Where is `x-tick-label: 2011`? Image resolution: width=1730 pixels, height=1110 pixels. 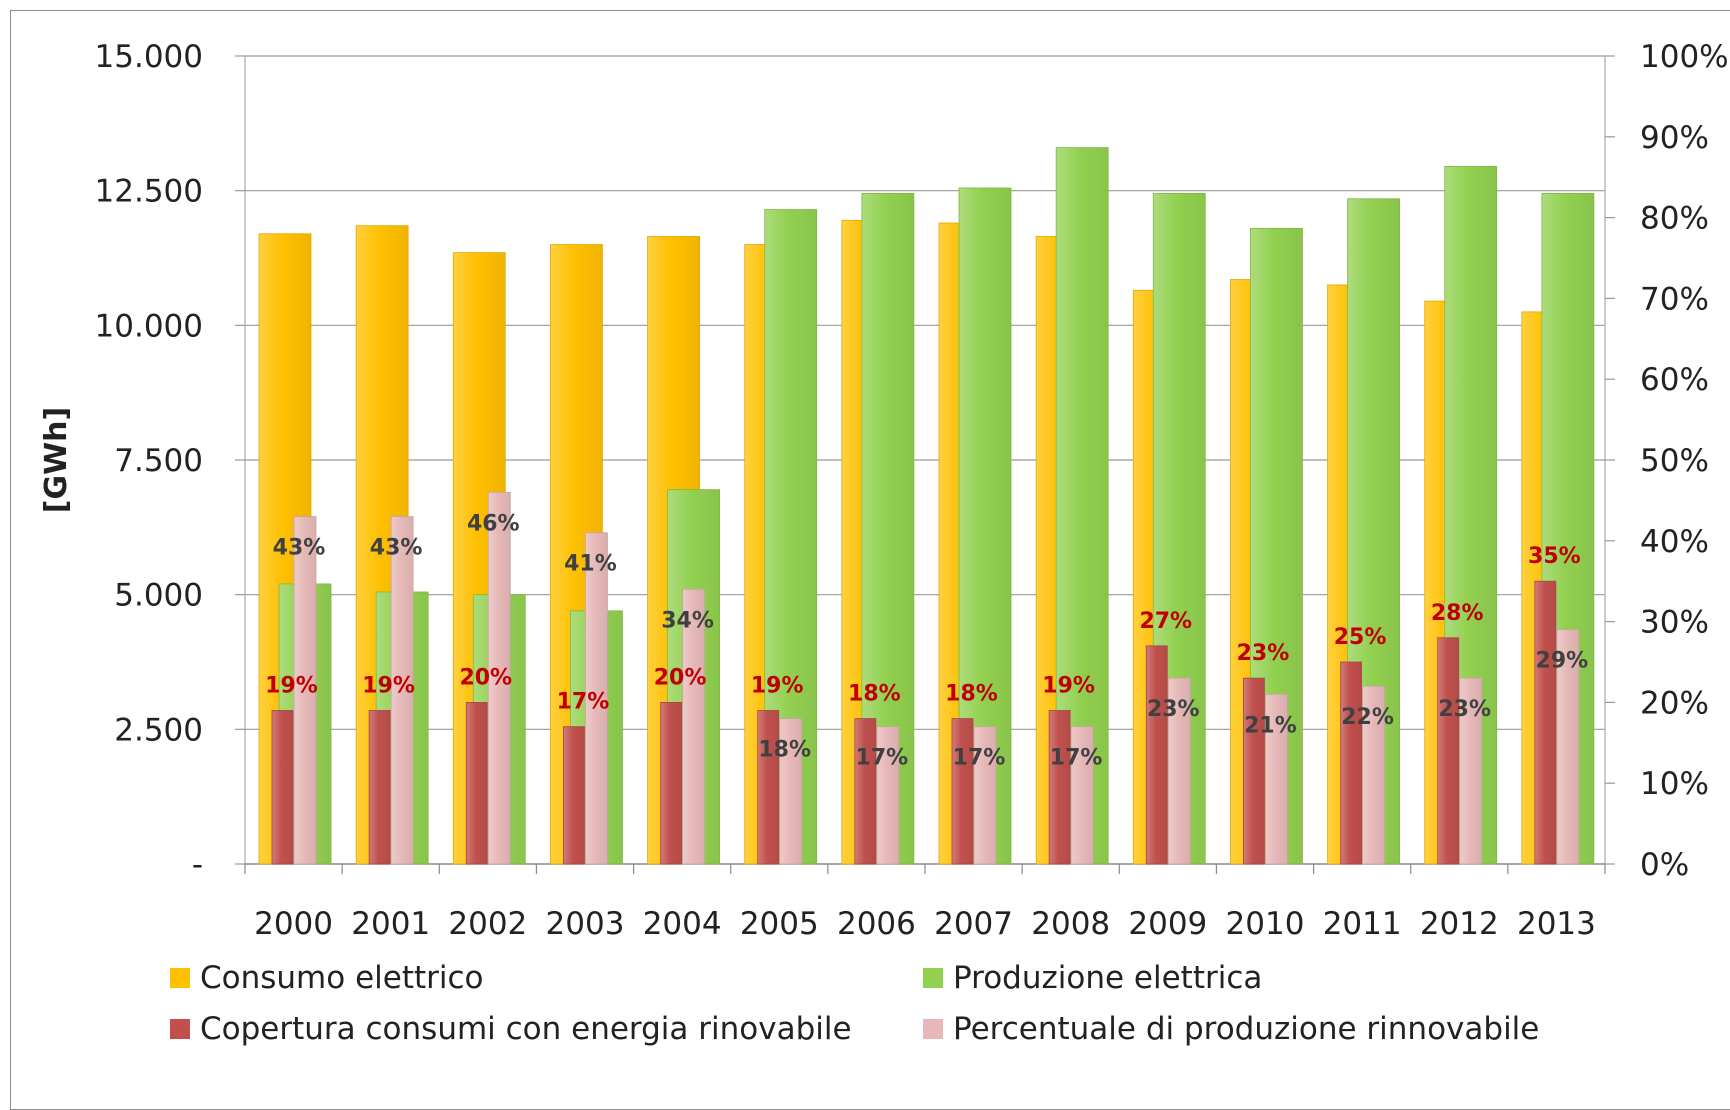 x-tick-label: 2011 is located at coordinates (1362, 924).